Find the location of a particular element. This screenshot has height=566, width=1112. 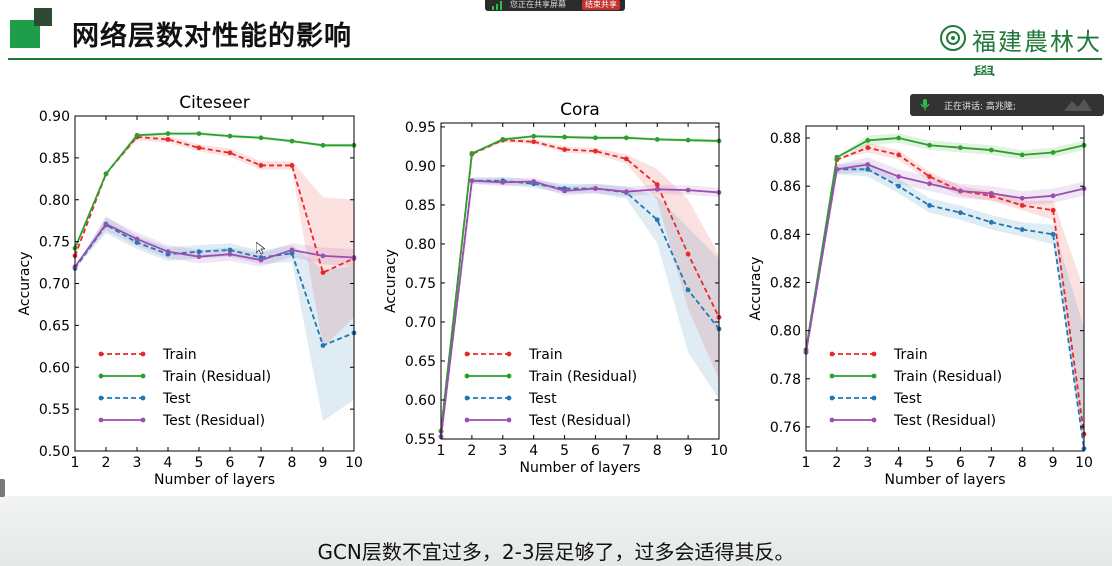

y-tick-label: 0.85 is located at coordinates (420, 206).